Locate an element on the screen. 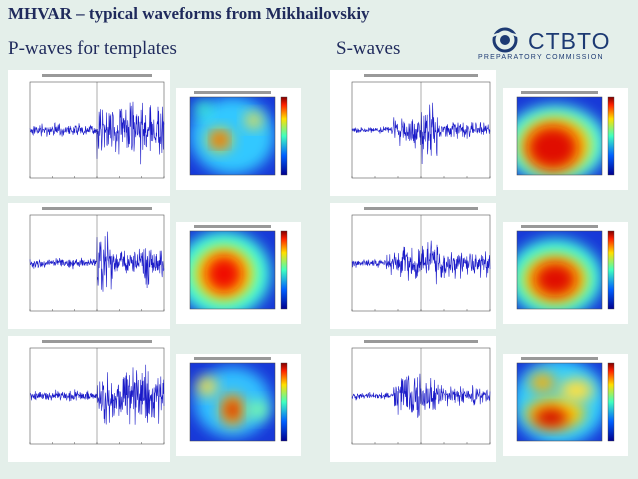  right-heading: S-waves is located at coordinates (368, 48).